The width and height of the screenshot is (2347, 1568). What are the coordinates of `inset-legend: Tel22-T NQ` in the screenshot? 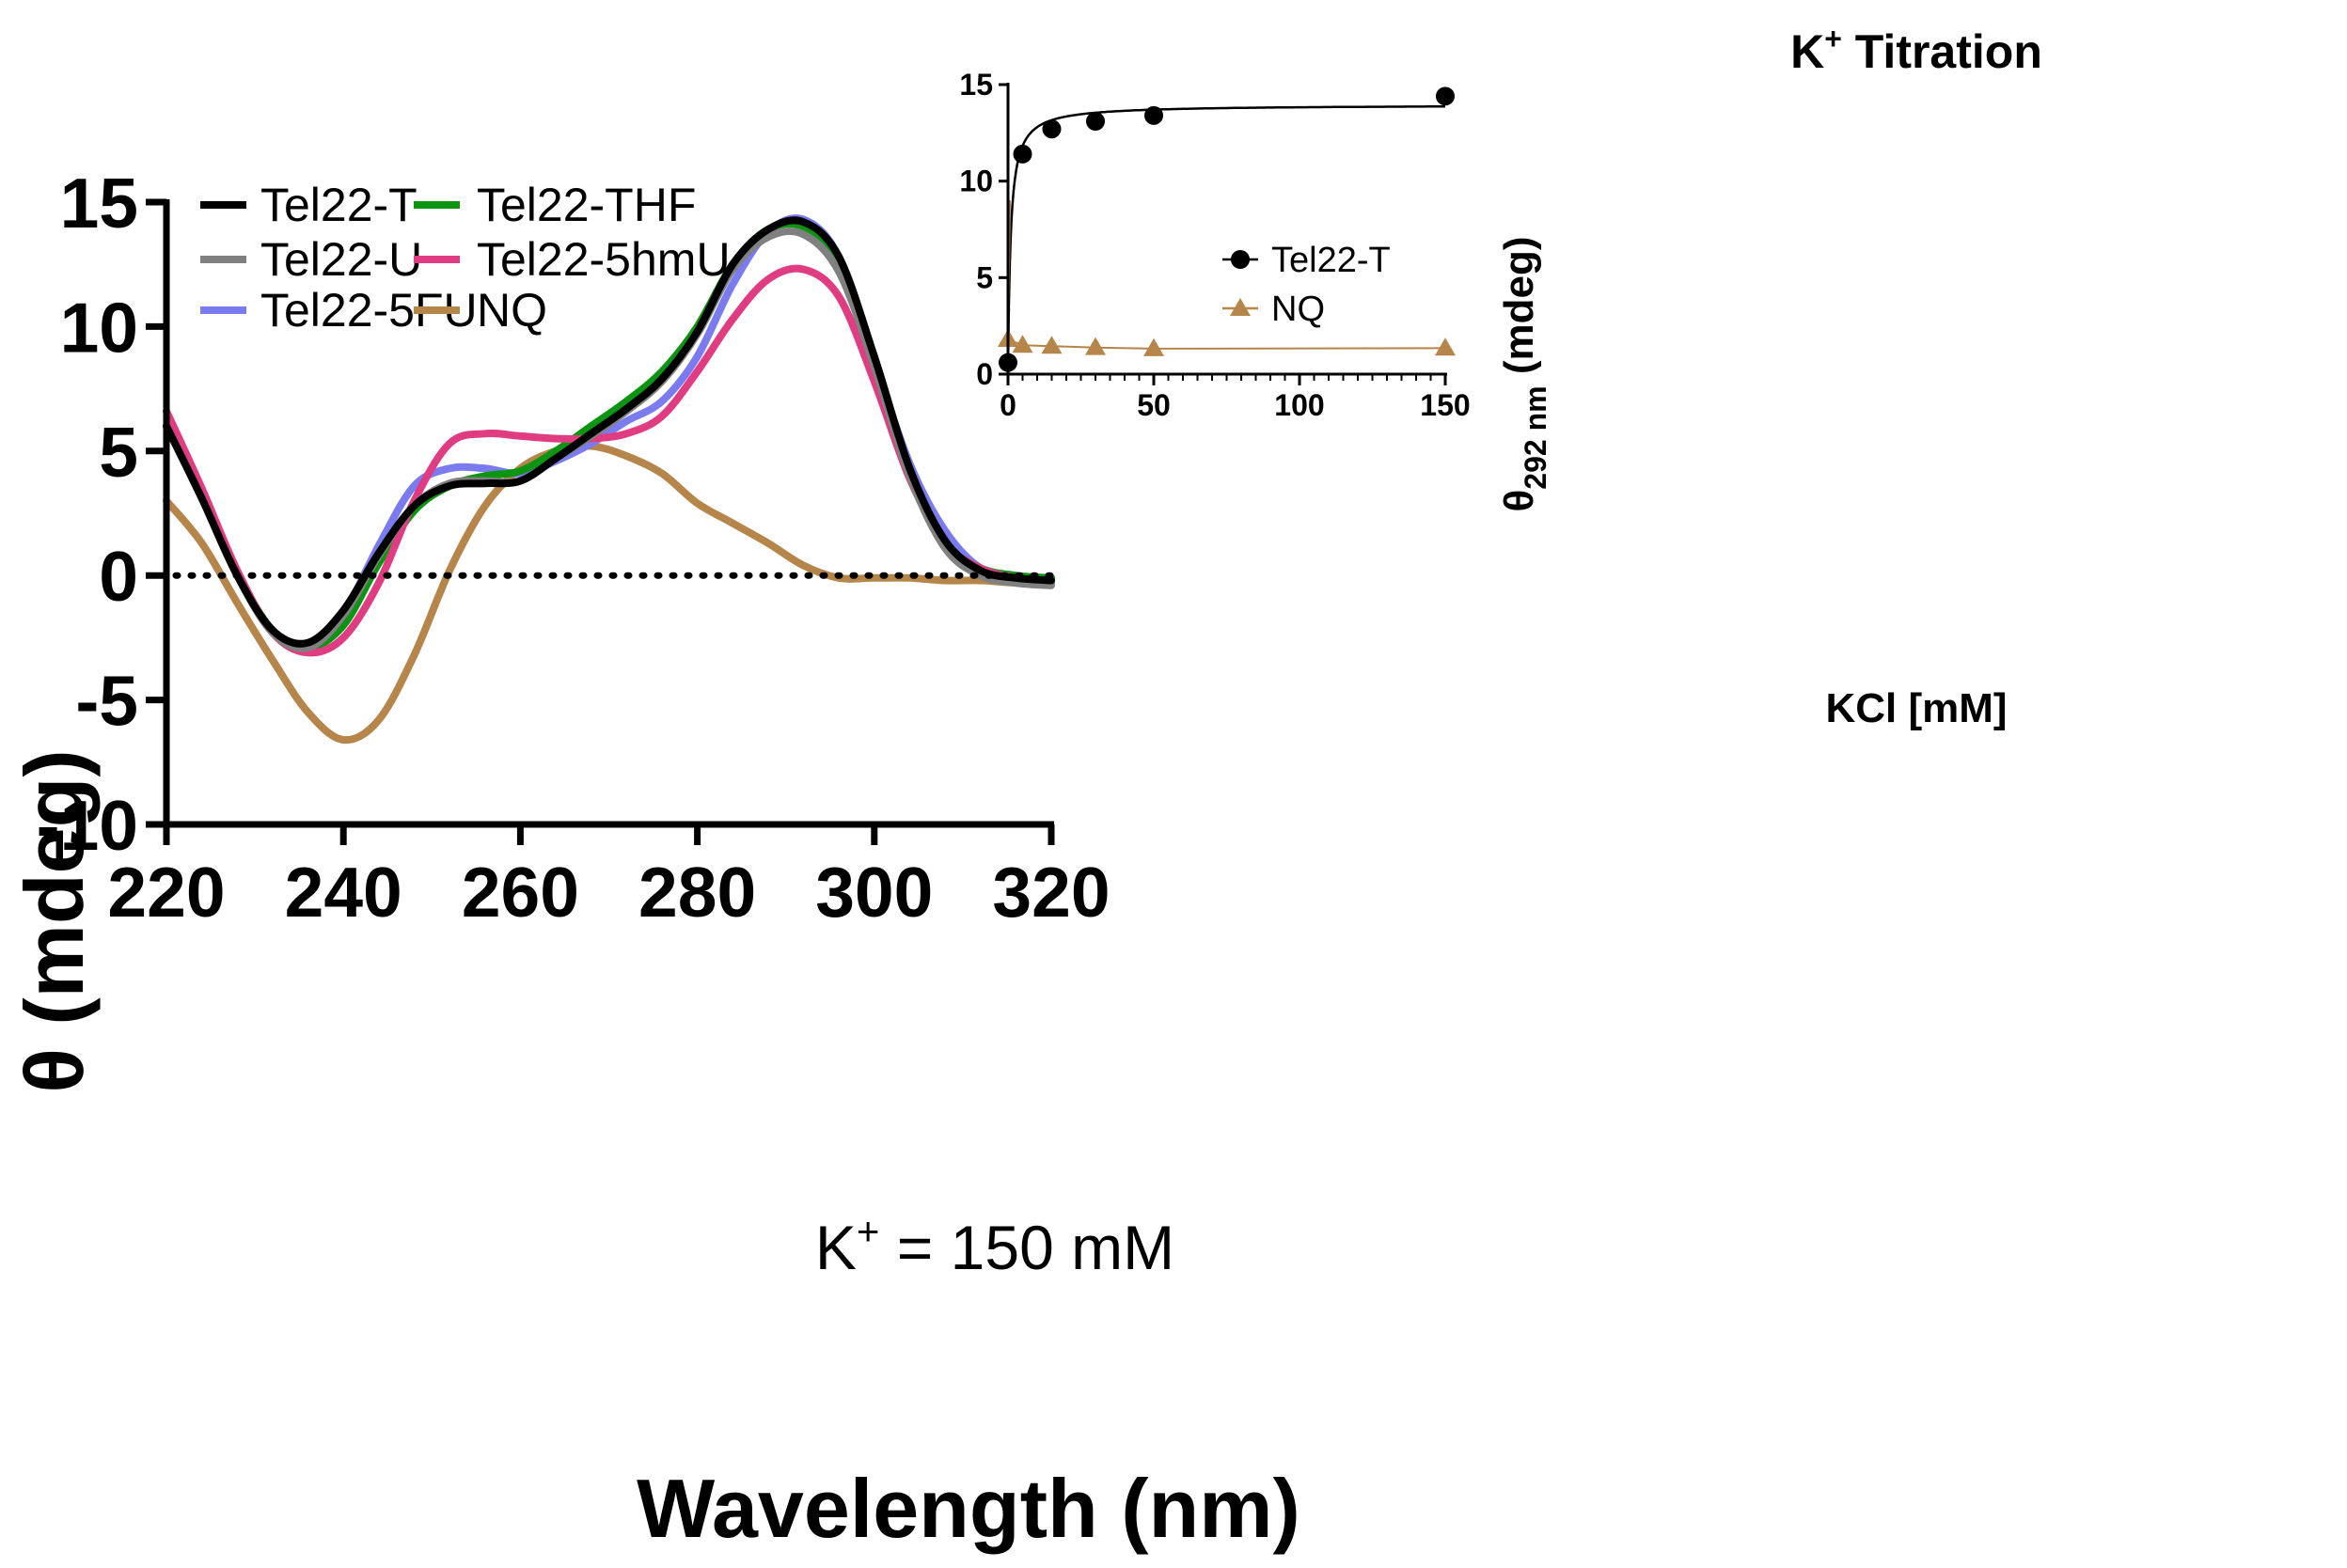 It's located at (1306, 285).